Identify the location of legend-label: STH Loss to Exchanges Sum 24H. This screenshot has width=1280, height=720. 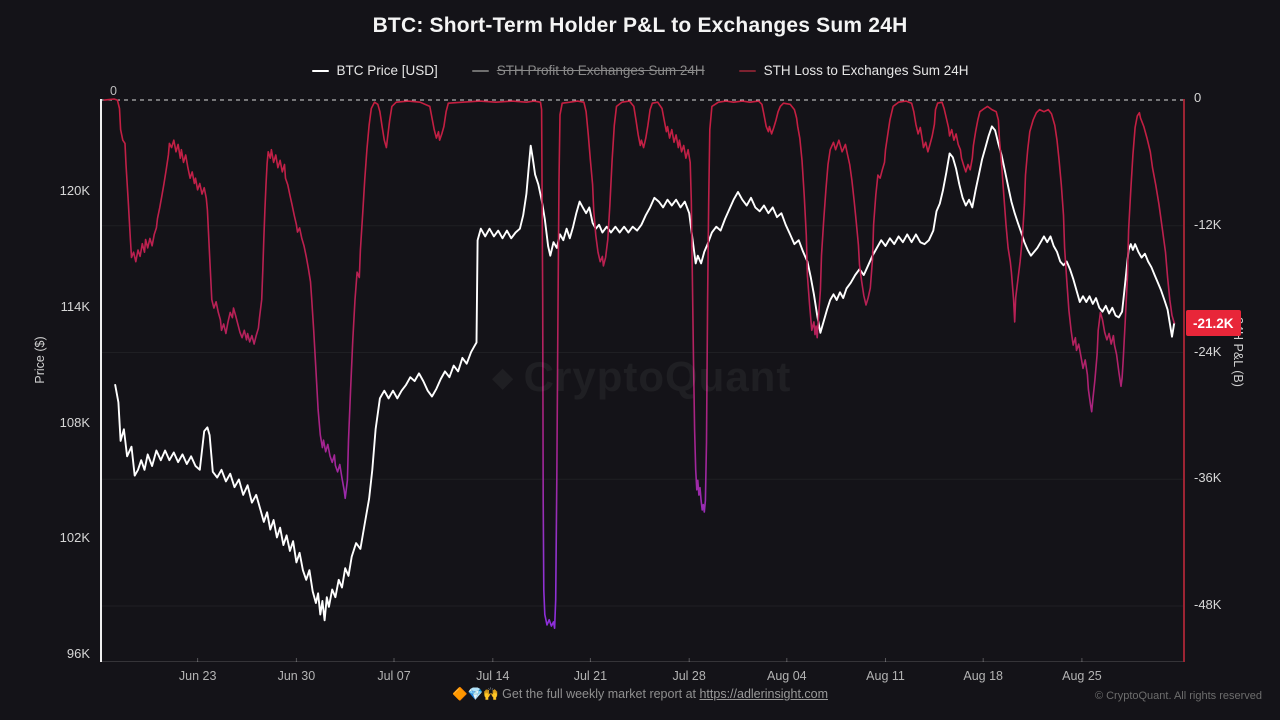
(866, 70).